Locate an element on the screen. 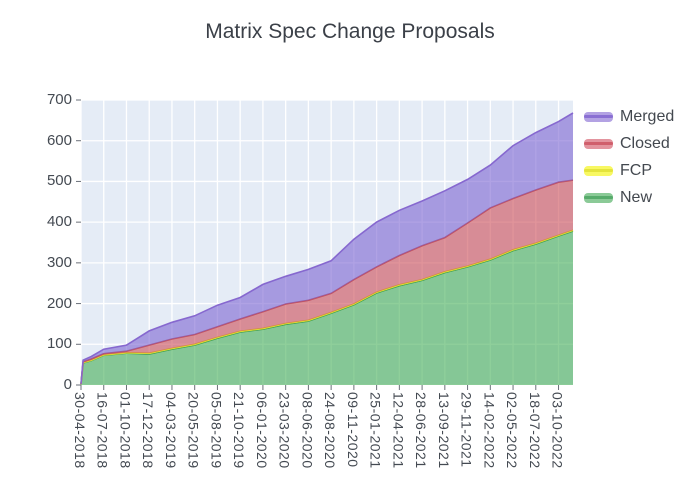  x-tick-label: 20-05-2019 is located at coordinates (193, 430).